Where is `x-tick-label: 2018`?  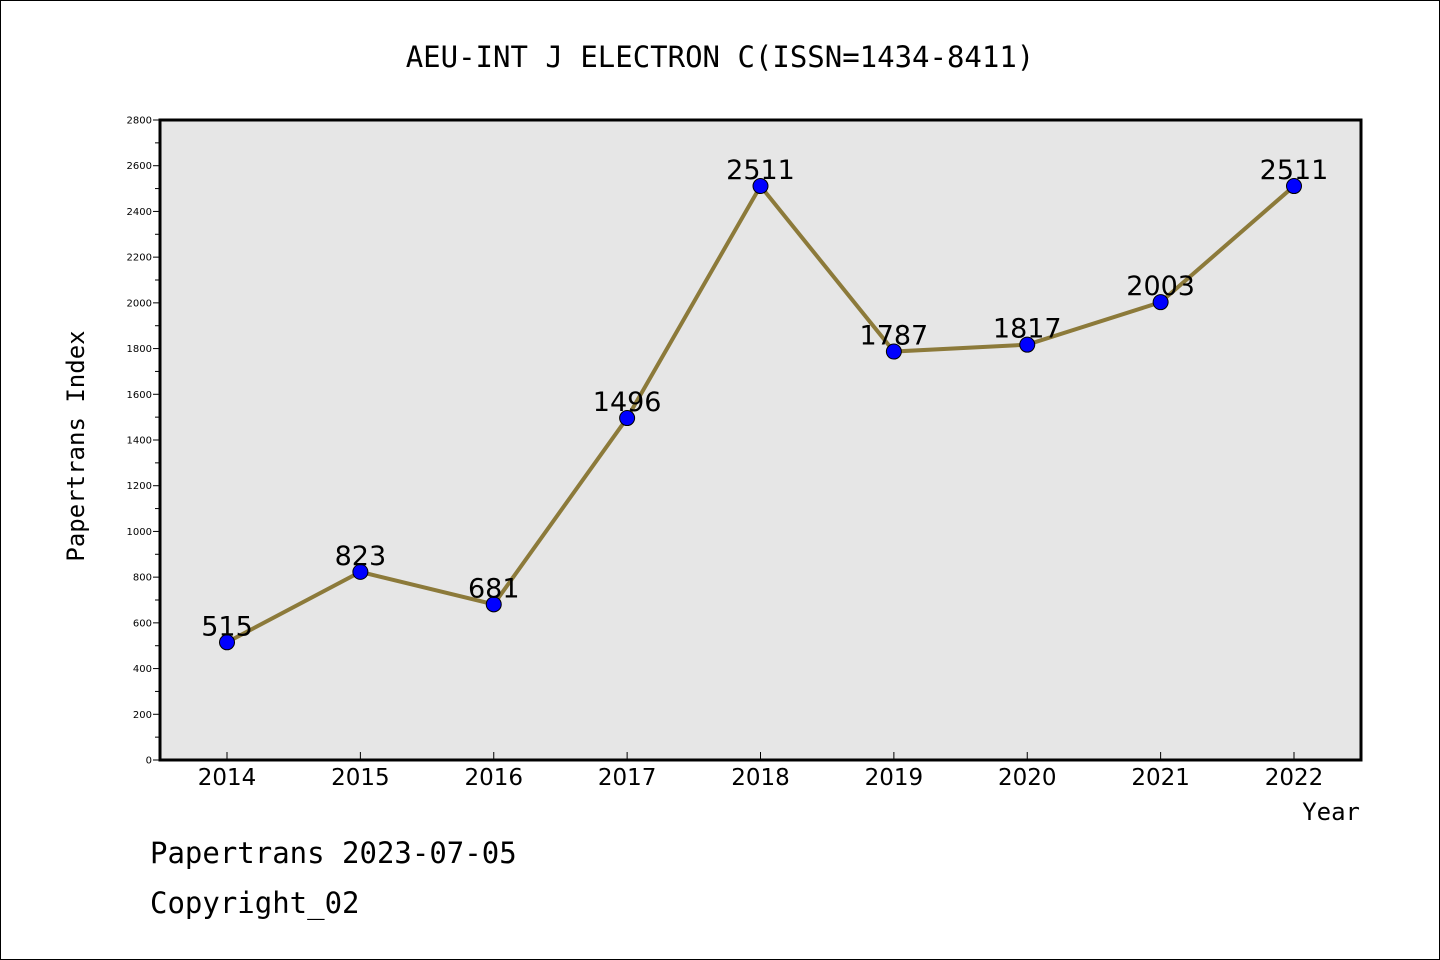 x-tick-label: 2018 is located at coordinates (760, 778).